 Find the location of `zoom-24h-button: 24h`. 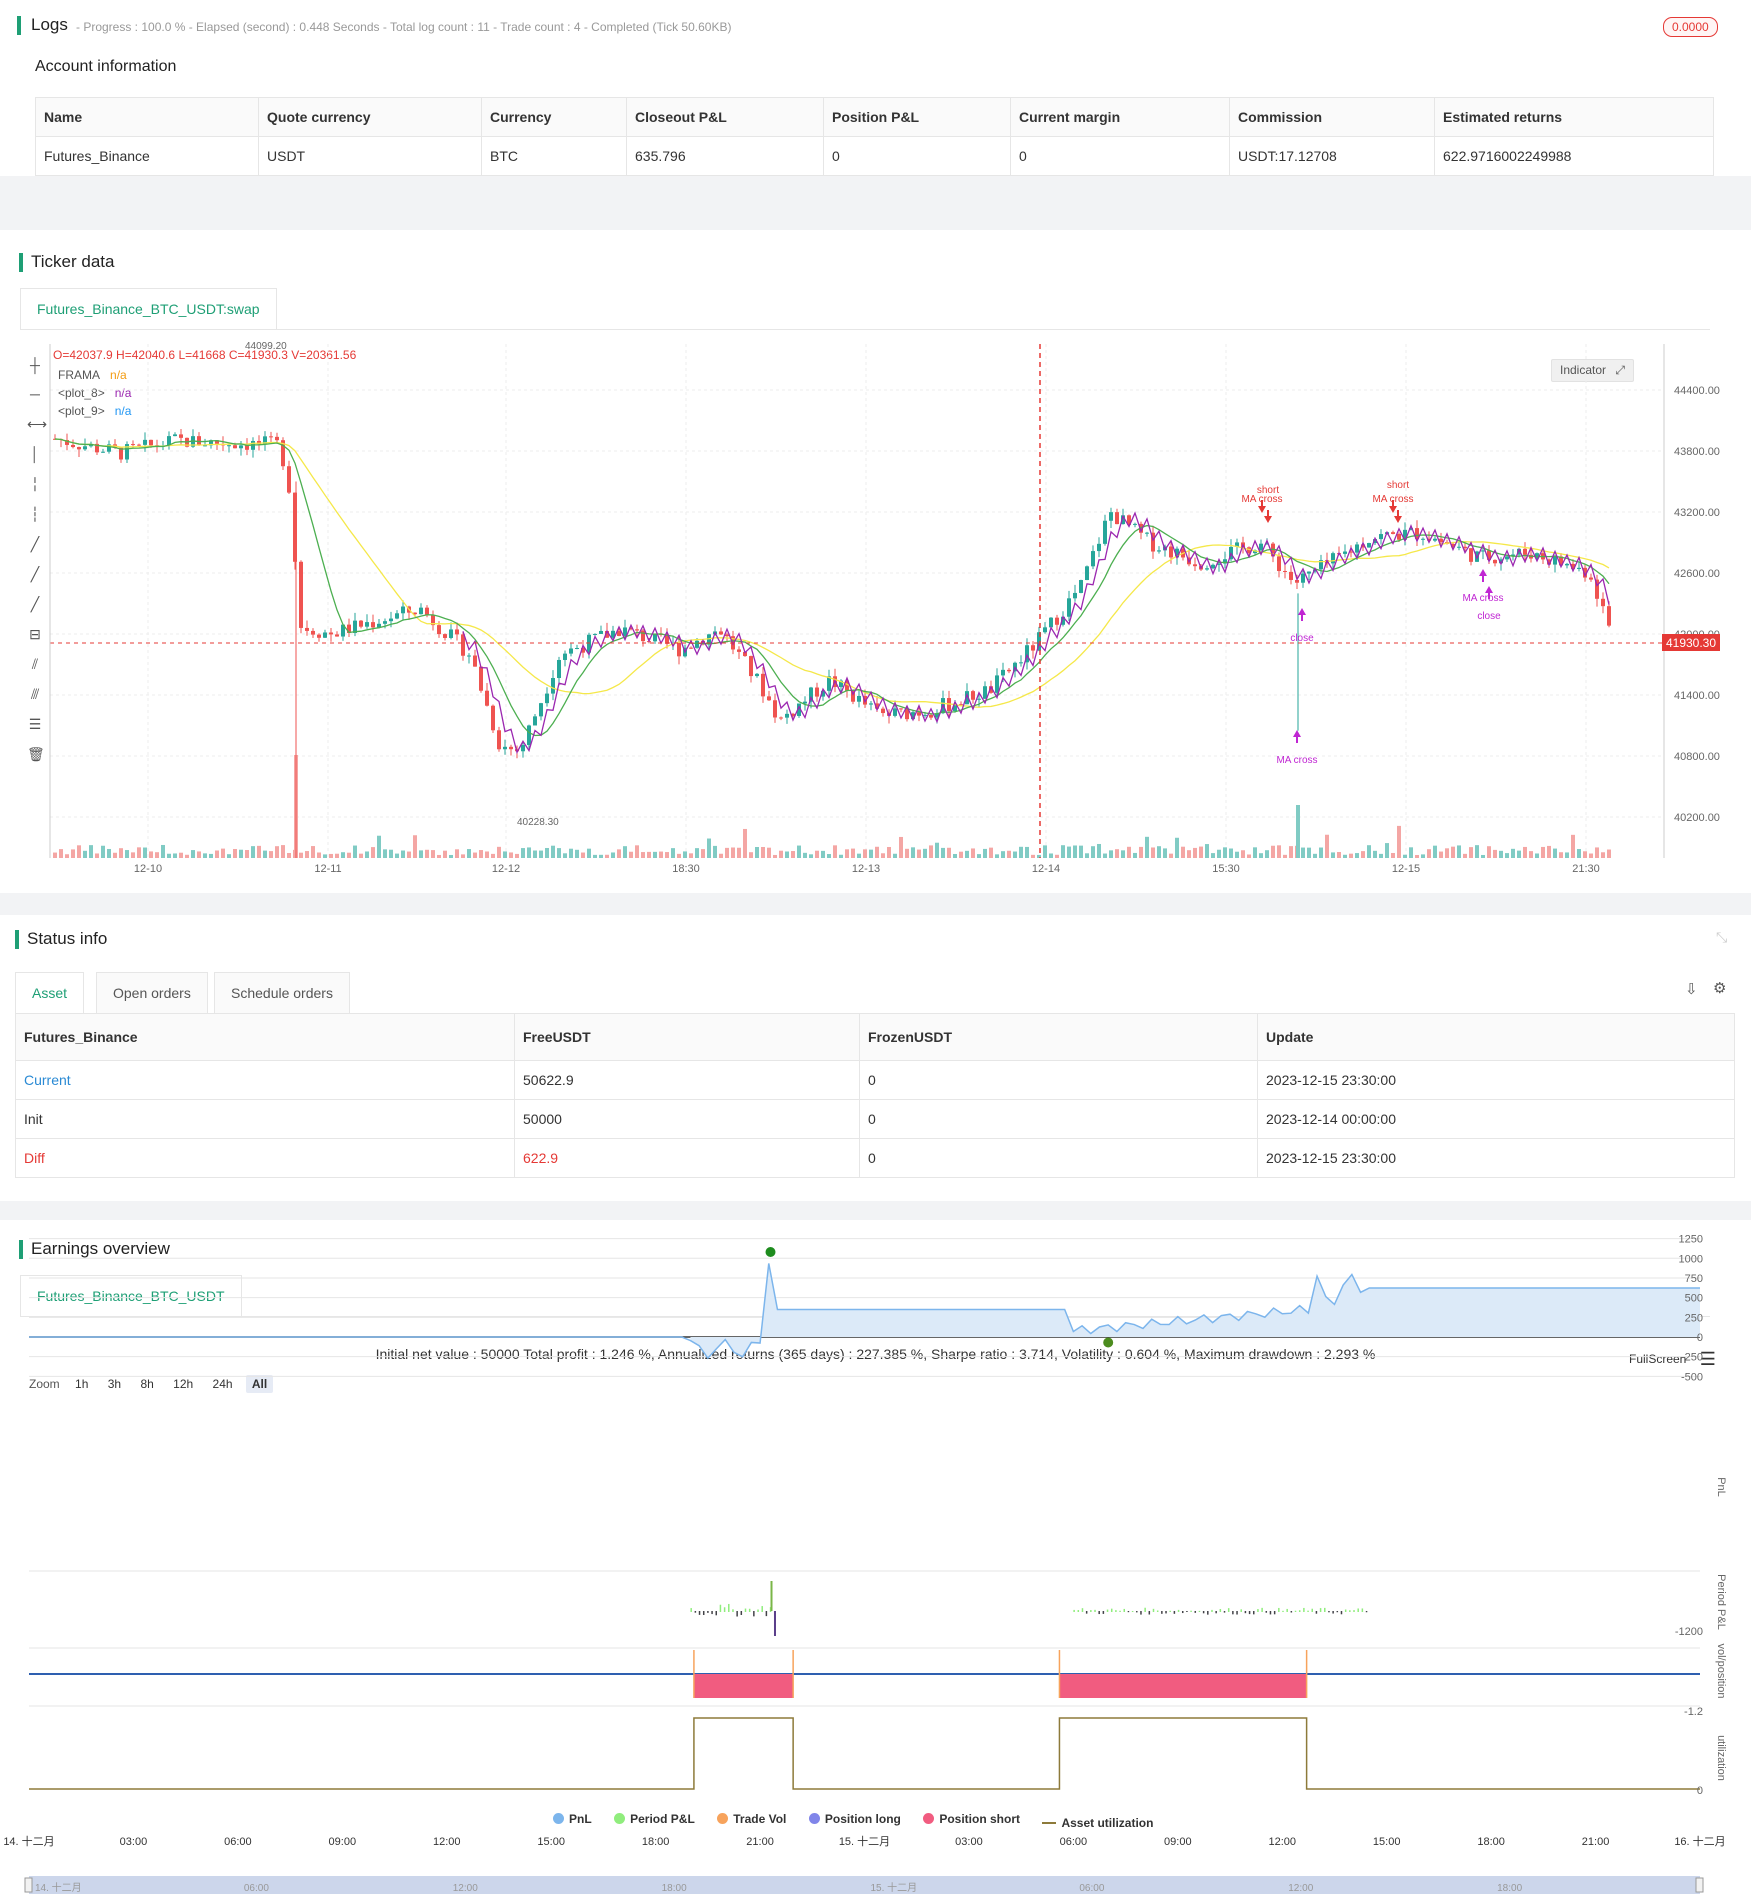

zoom-24h-button: 24h is located at coordinates (222, 1384).